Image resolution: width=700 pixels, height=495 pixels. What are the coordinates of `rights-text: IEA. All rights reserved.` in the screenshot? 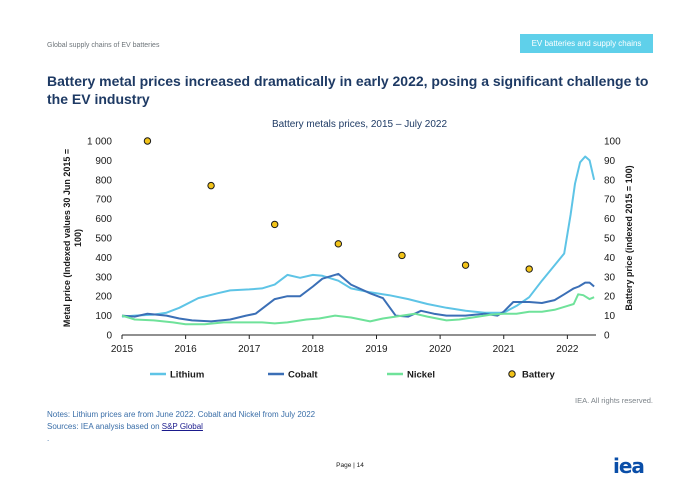 It's located at (614, 400).